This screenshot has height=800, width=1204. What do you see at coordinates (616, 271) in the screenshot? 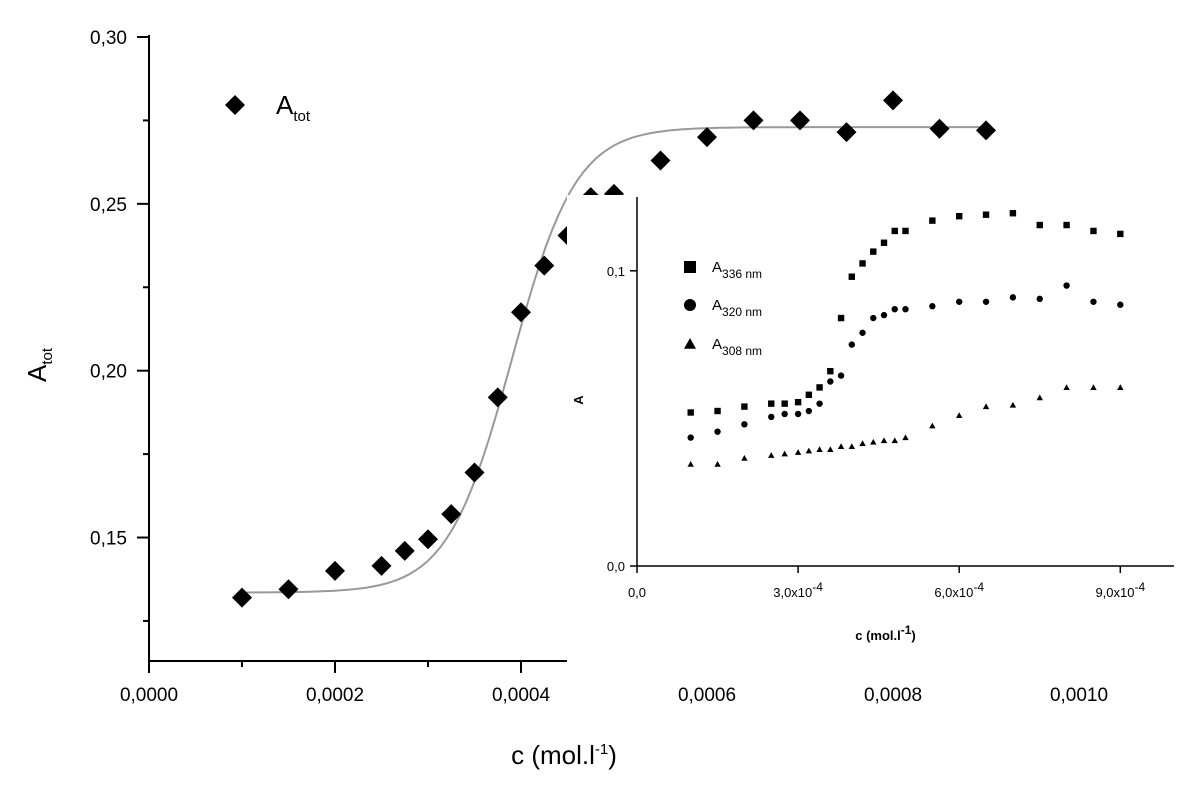
I see `inset-y-tick-label: 0,1` at bounding box center [616, 271].